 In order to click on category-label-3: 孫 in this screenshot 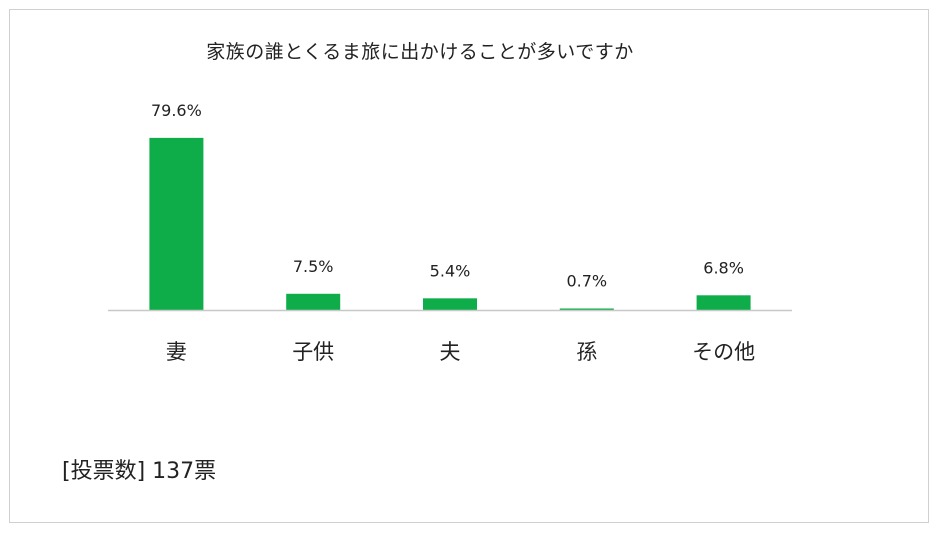, I will do `click(586, 352)`.